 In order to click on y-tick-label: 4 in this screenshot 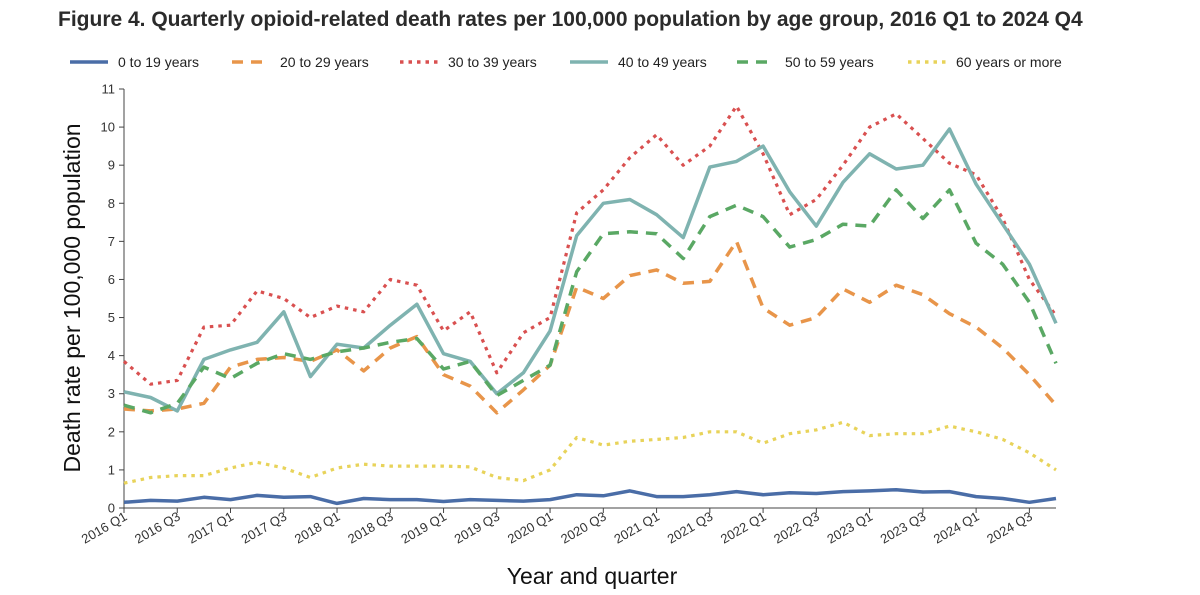, I will do `click(111, 355)`.